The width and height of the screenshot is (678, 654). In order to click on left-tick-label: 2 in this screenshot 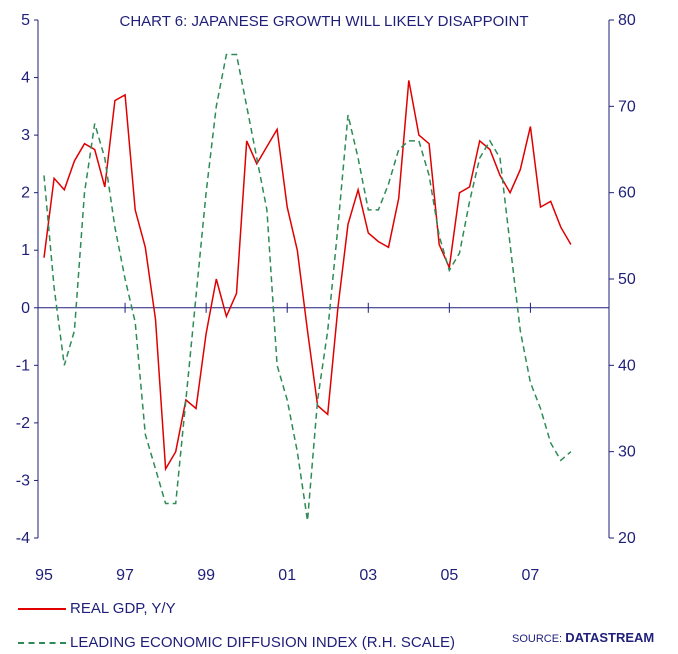, I will do `click(25, 193)`.